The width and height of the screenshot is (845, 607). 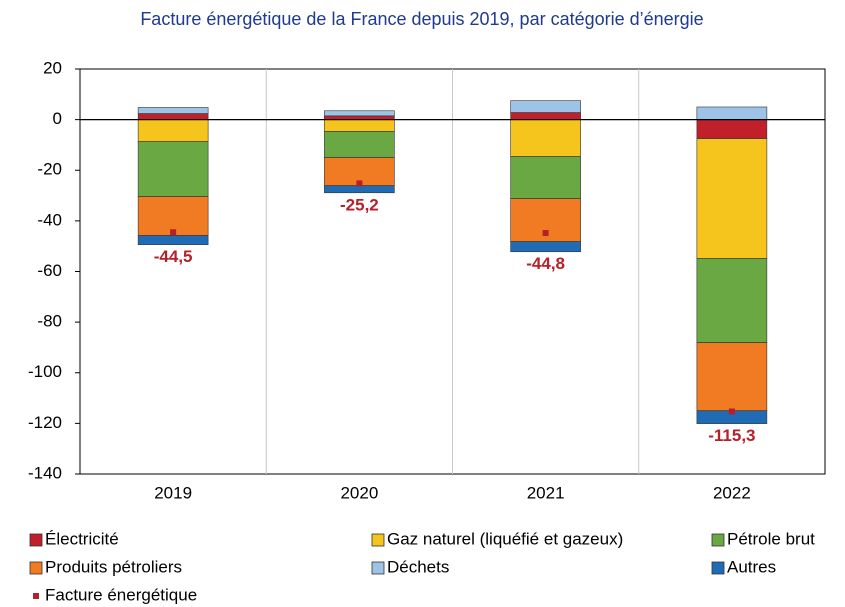 What do you see at coordinates (173, 492) in the screenshot?
I see `x-tick-label: 2019` at bounding box center [173, 492].